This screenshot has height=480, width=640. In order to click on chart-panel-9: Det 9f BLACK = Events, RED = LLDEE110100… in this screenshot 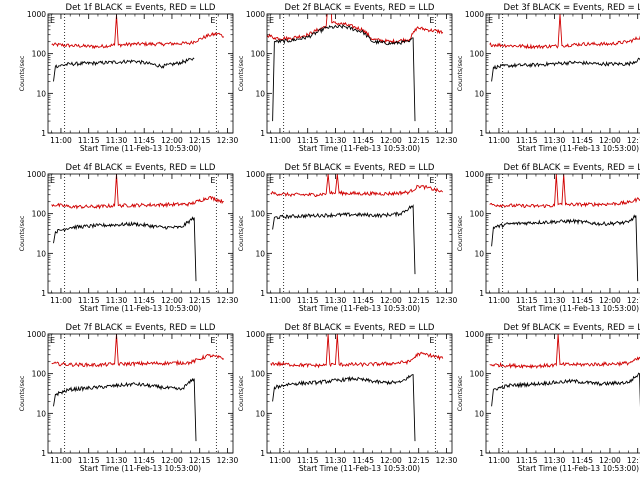, I will do `click(548, 398)`.